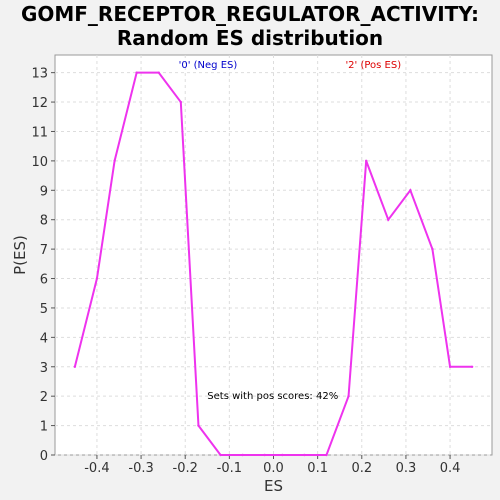 This screenshot has width=500, height=500. What do you see at coordinates (39, 74) in the screenshot?
I see `y-tick-label: 13` at bounding box center [39, 74].